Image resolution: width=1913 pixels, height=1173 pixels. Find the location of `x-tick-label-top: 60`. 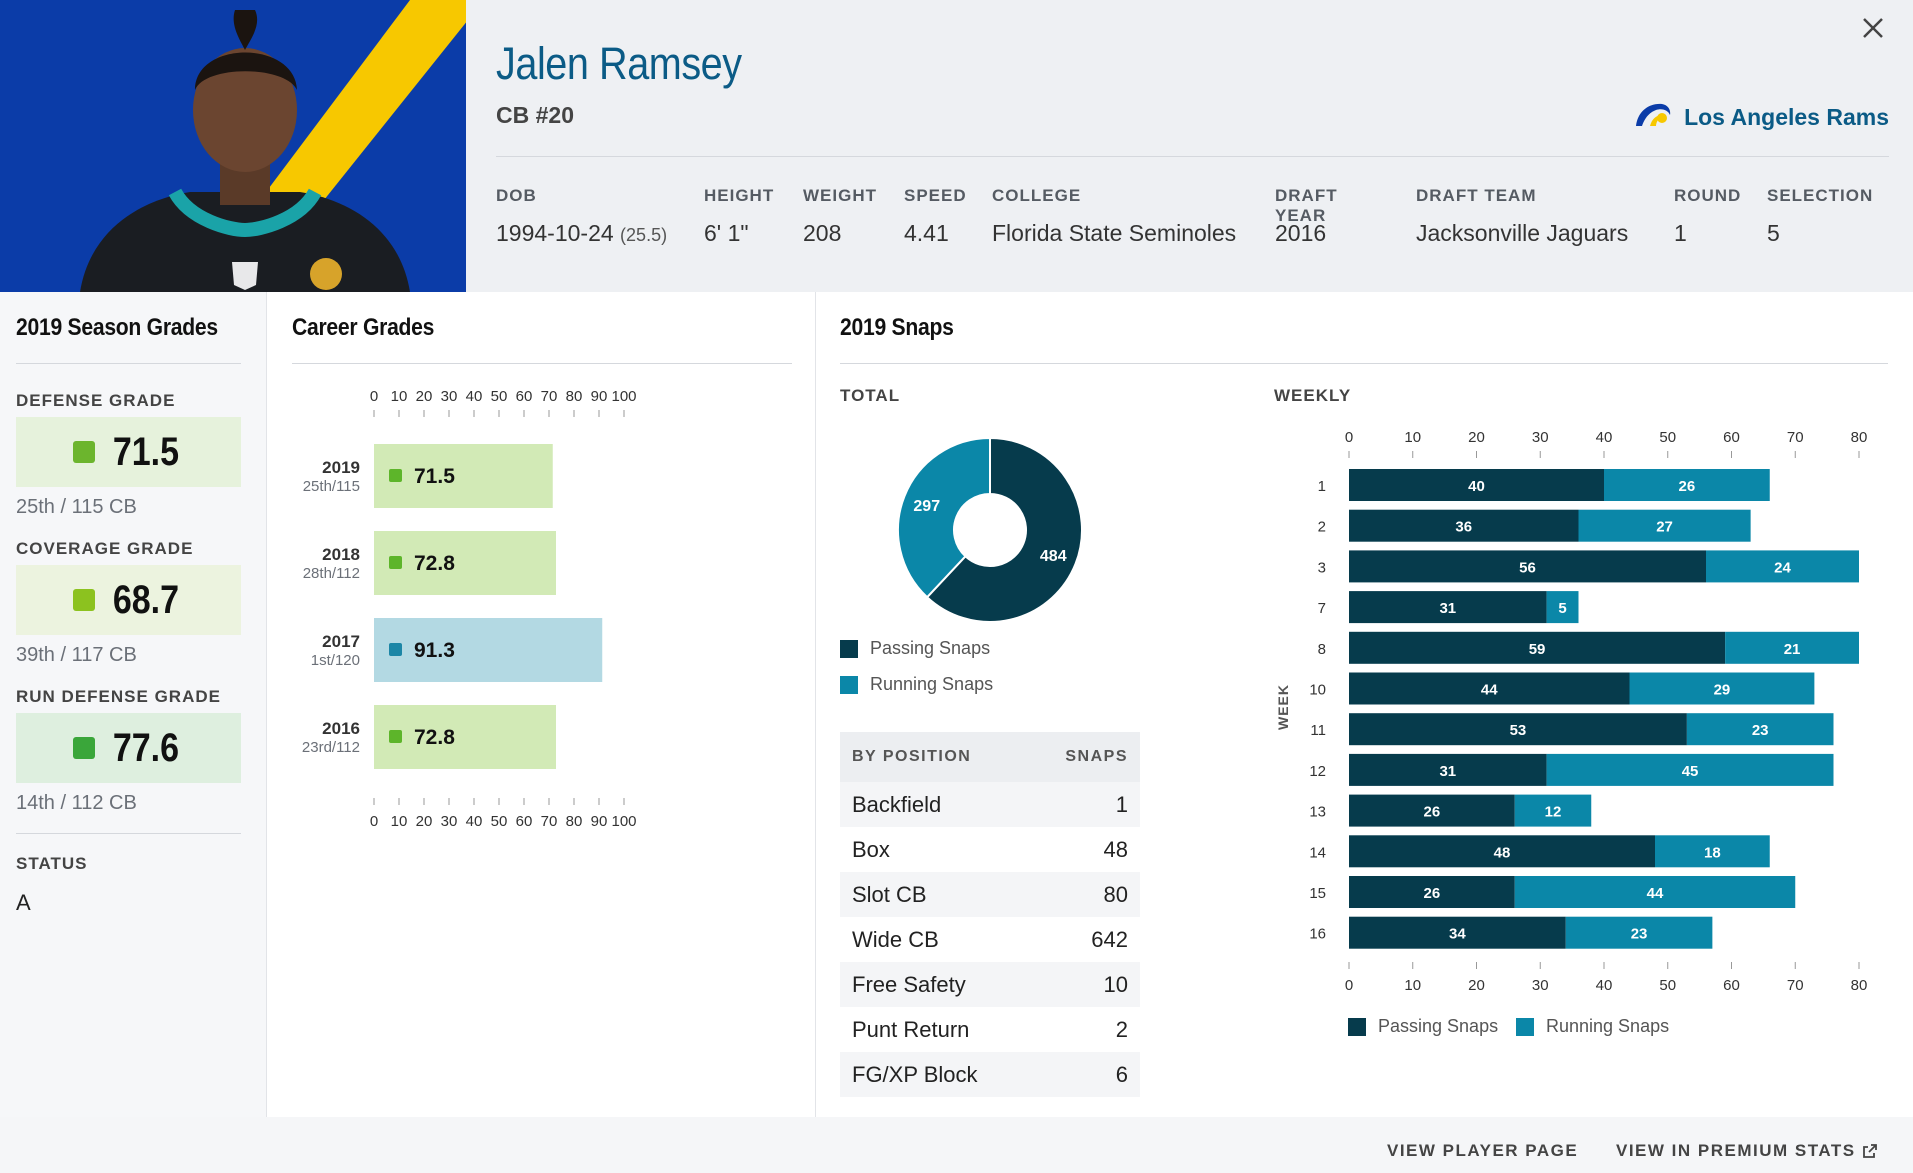

x-tick-label-top: 60 is located at coordinates (1731, 437).